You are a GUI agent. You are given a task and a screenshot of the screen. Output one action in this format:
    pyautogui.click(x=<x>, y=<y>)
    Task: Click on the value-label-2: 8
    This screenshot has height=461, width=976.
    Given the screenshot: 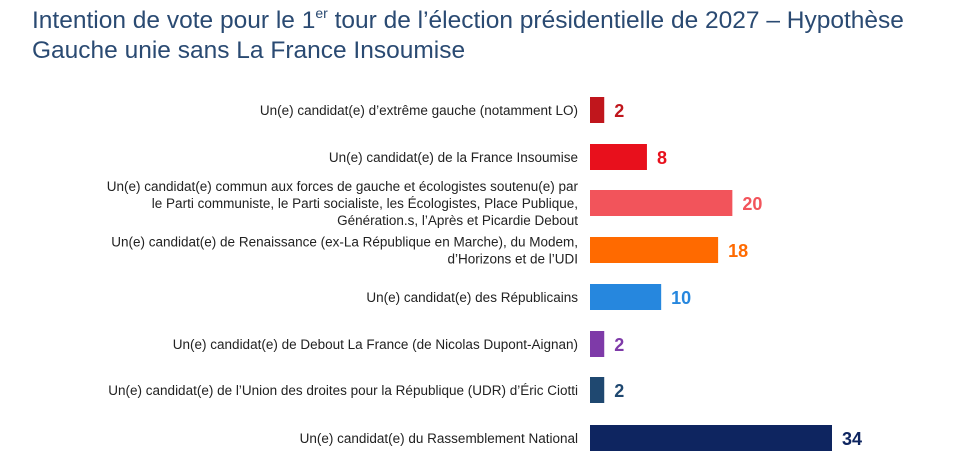 What is the action you would take?
    pyautogui.click(x=662, y=158)
    